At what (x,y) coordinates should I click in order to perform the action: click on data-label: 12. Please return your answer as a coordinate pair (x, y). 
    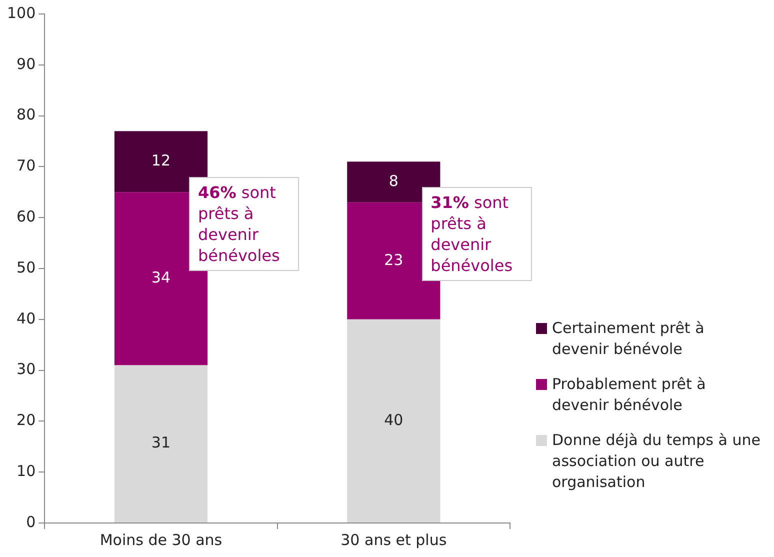
    Looking at the image, I should click on (161, 161).